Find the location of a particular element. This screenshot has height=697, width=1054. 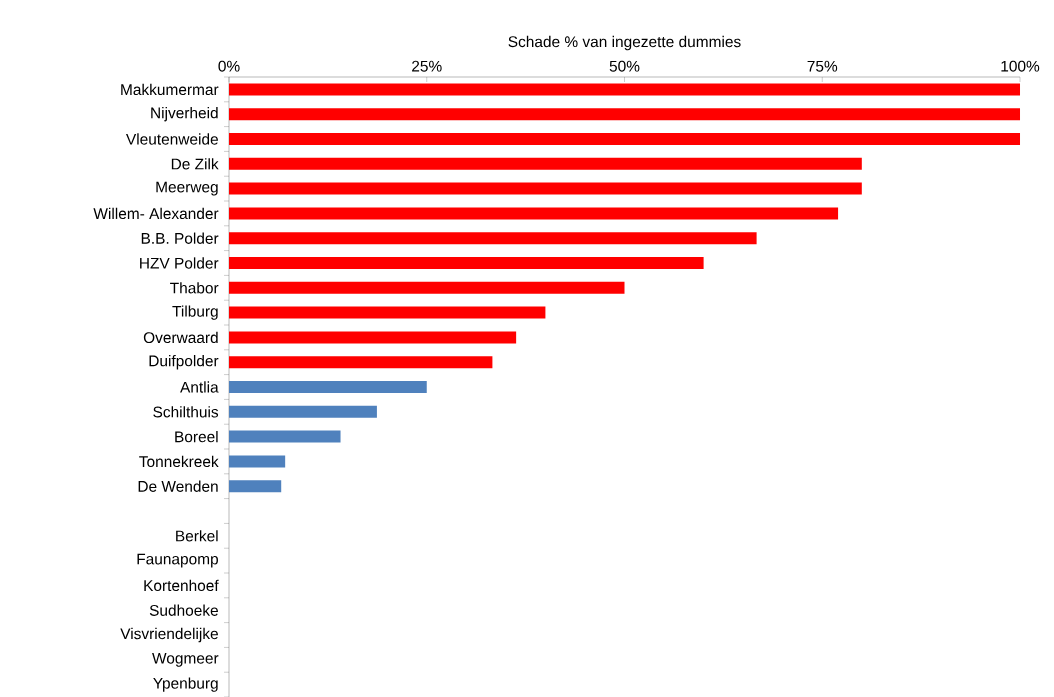

y-tick-label: B.B. Polder is located at coordinates (180, 238).